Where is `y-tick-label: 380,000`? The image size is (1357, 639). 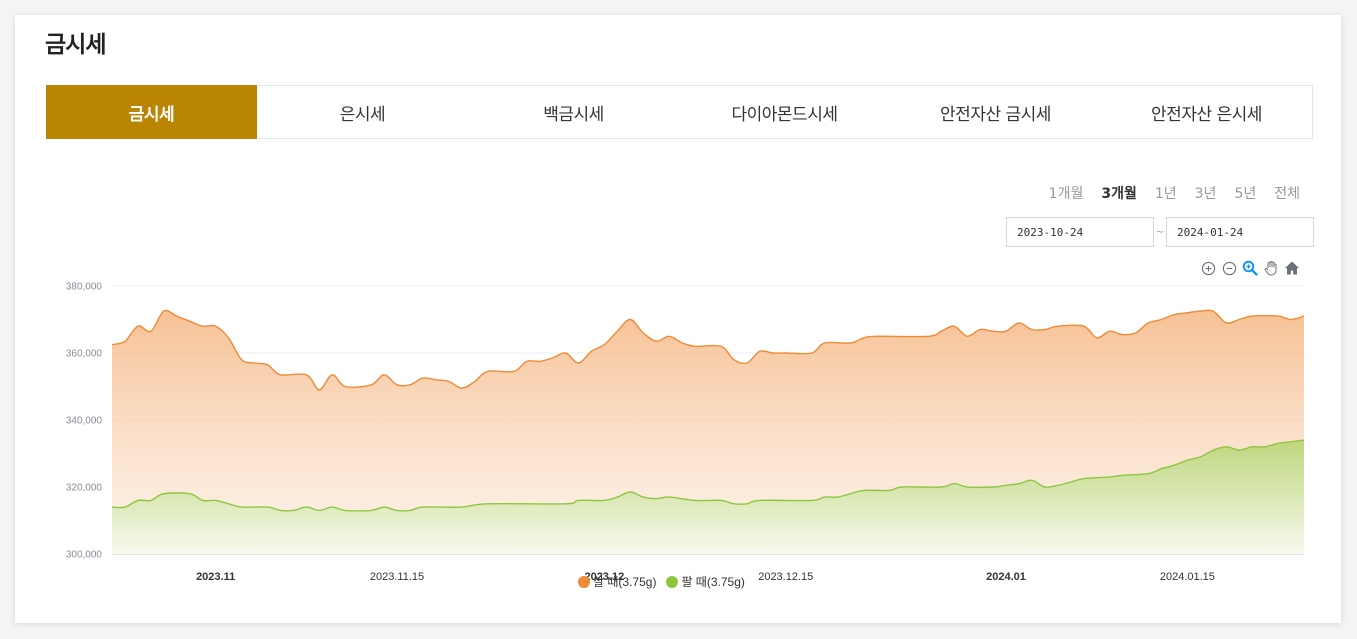 y-tick-label: 380,000 is located at coordinates (84, 287).